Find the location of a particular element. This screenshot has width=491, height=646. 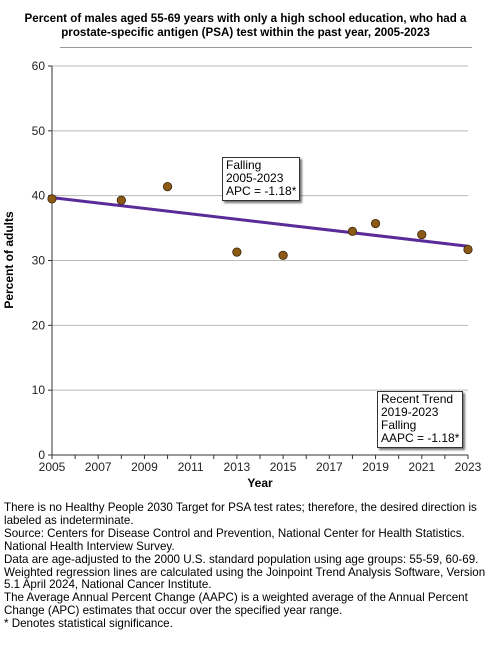

annotation-line: Recent Trend is located at coordinates (417, 399).